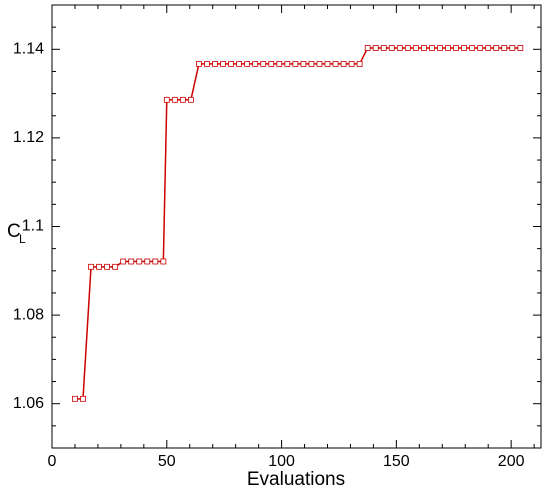  What do you see at coordinates (296, 479) in the screenshot?
I see `x-axis-title: Evaluations` at bounding box center [296, 479].